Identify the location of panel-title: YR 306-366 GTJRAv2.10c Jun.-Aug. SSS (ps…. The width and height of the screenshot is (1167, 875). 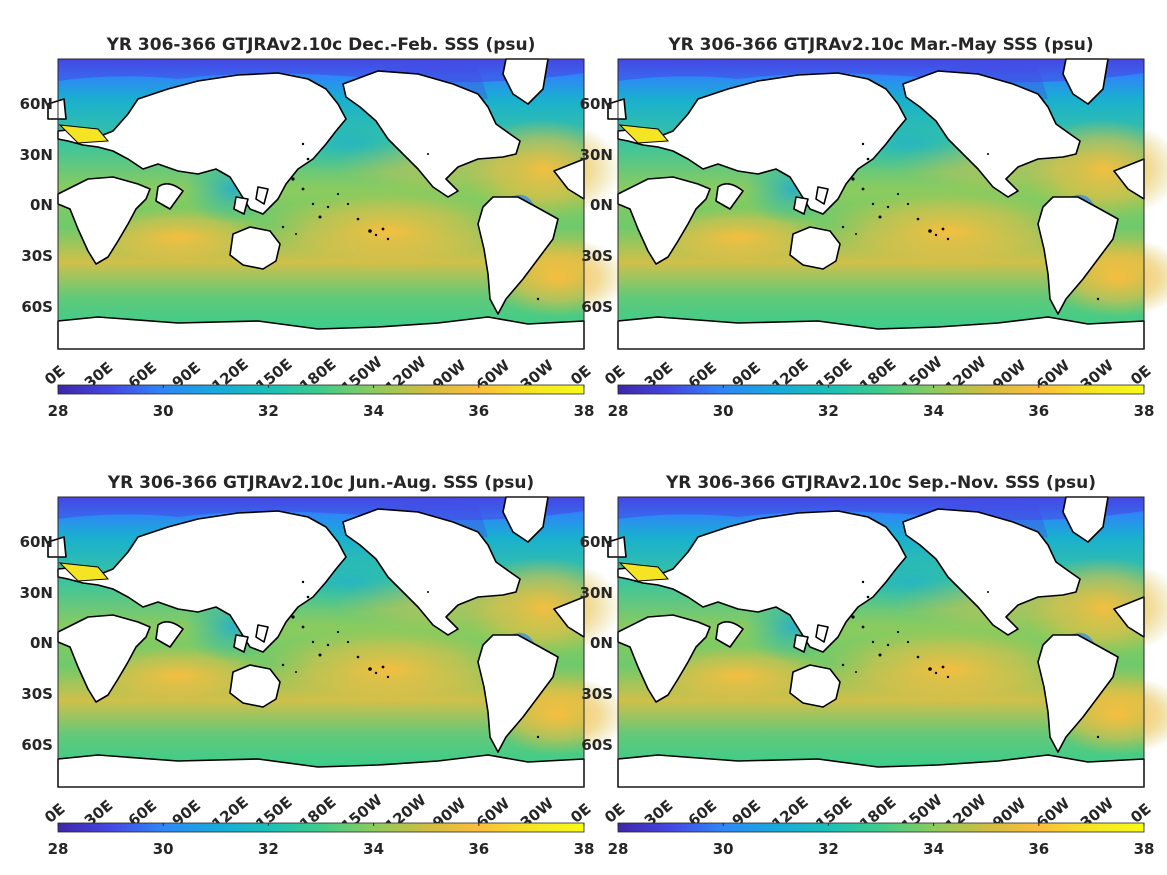
(320, 483).